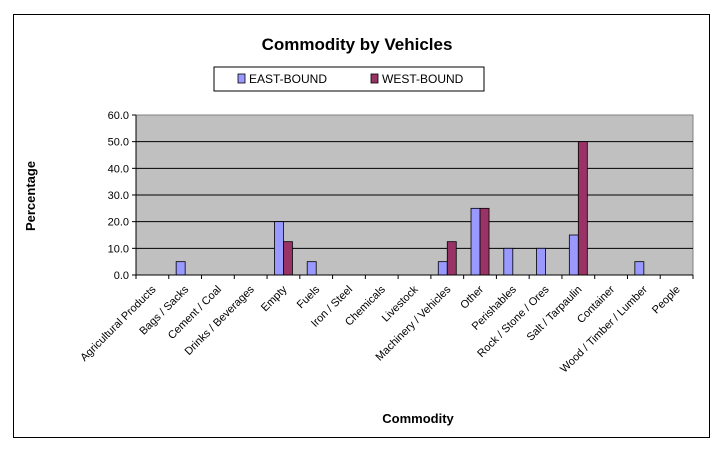 The width and height of the screenshot is (726, 460). Describe the element at coordinates (423, 79) in the screenshot. I see `legend-label-west: WEST-BOUND` at that location.